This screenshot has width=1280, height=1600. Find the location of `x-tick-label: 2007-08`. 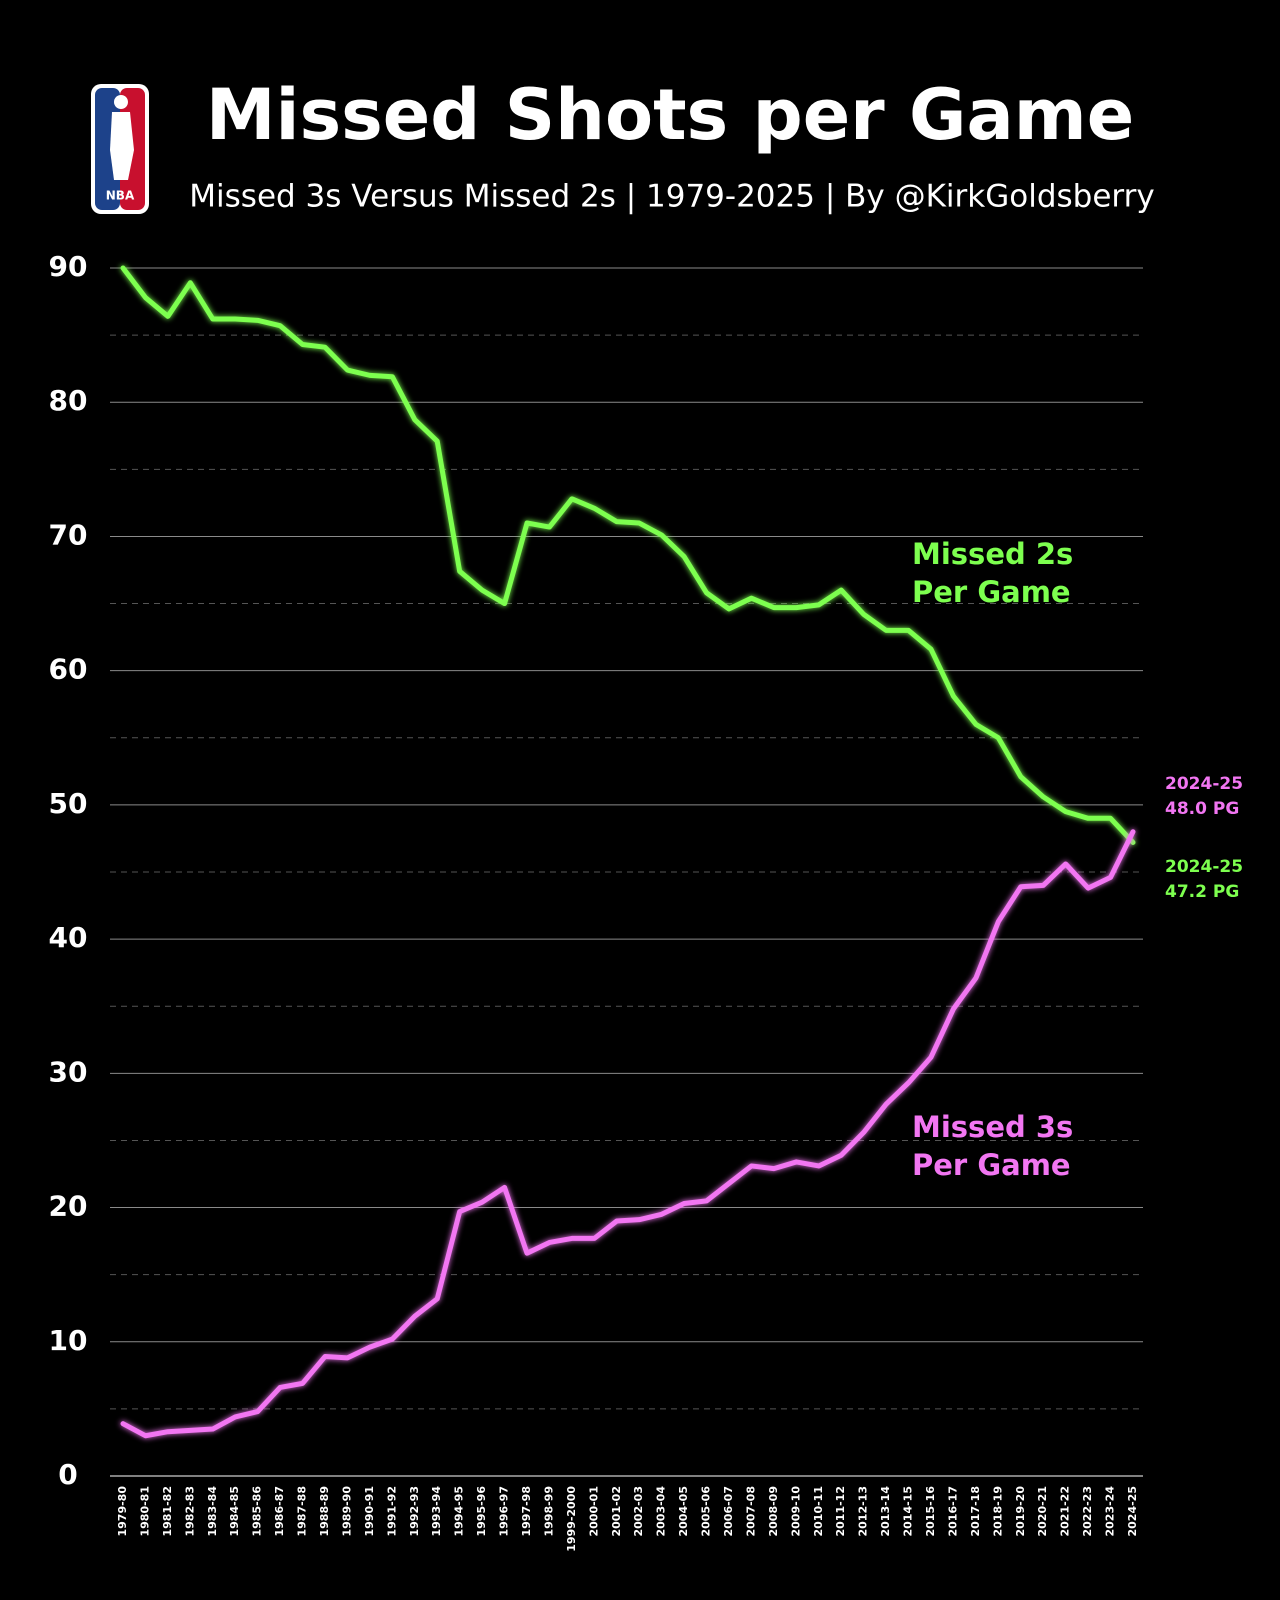

x-tick-label: 2007-08 is located at coordinates (750, 1511).